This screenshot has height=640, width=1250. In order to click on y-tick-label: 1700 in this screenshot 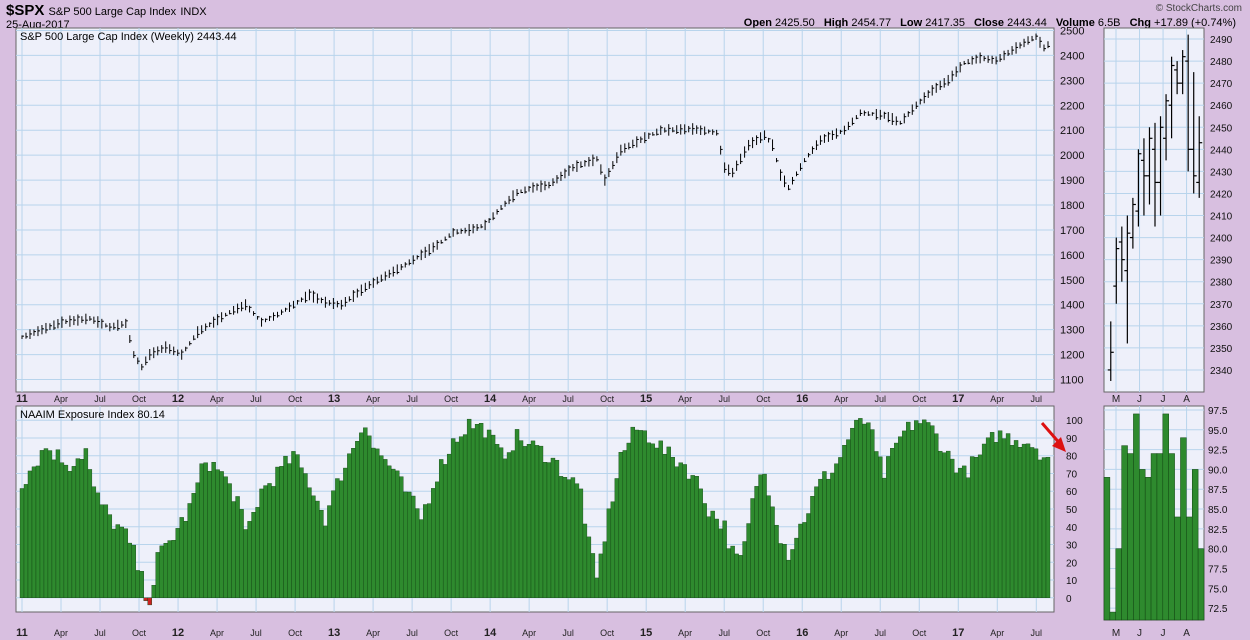, I will do `click(1072, 231)`.